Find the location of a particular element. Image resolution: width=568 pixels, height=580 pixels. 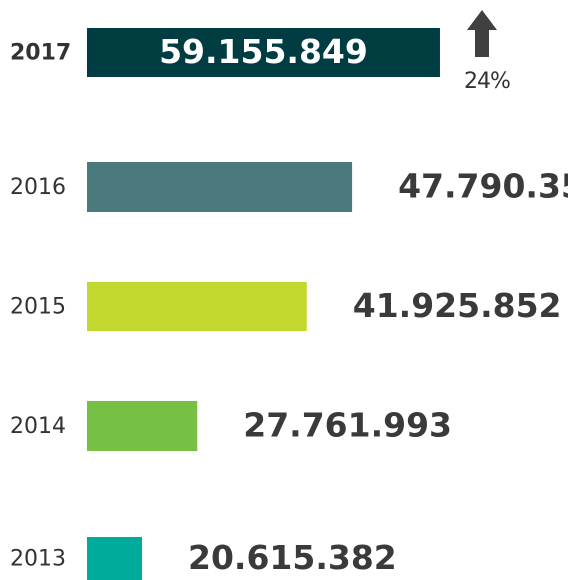

y-tick-label: 2017 is located at coordinates (40, 53).